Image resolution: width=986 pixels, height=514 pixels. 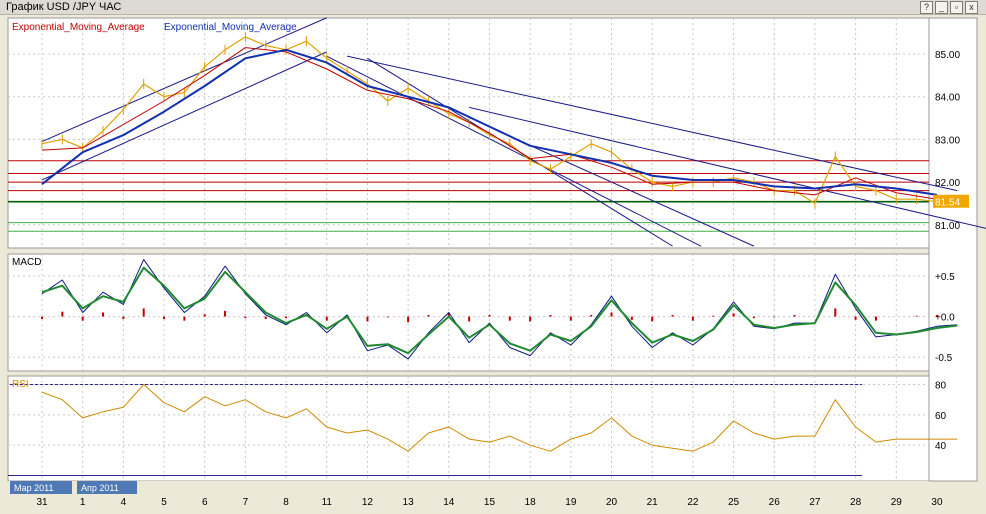 What do you see at coordinates (953, 249) in the screenshot?
I see `price-axis-strip` at bounding box center [953, 249].